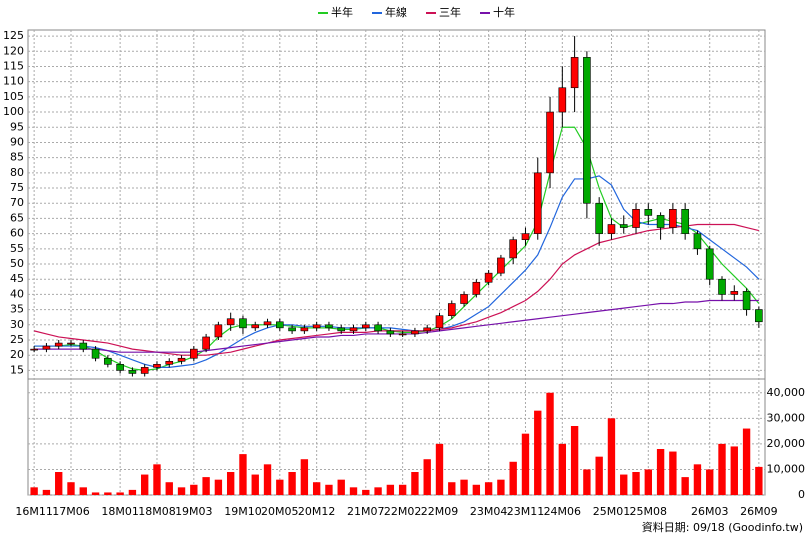 This screenshot has width=808, height=540. Describe the element at coordinates (17, 263) in the screenshot. I see `y-tick-label: 50` at that location.